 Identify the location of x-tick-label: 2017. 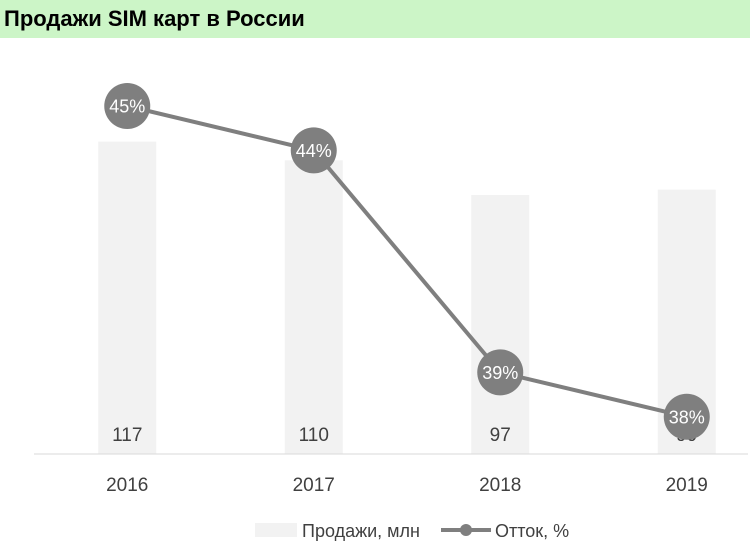
(314, 485).